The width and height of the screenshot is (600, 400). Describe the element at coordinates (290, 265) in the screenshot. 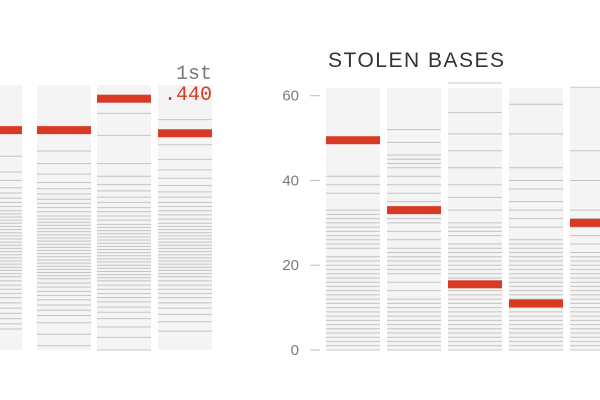

I see `y-tick-label: 20` at that location.